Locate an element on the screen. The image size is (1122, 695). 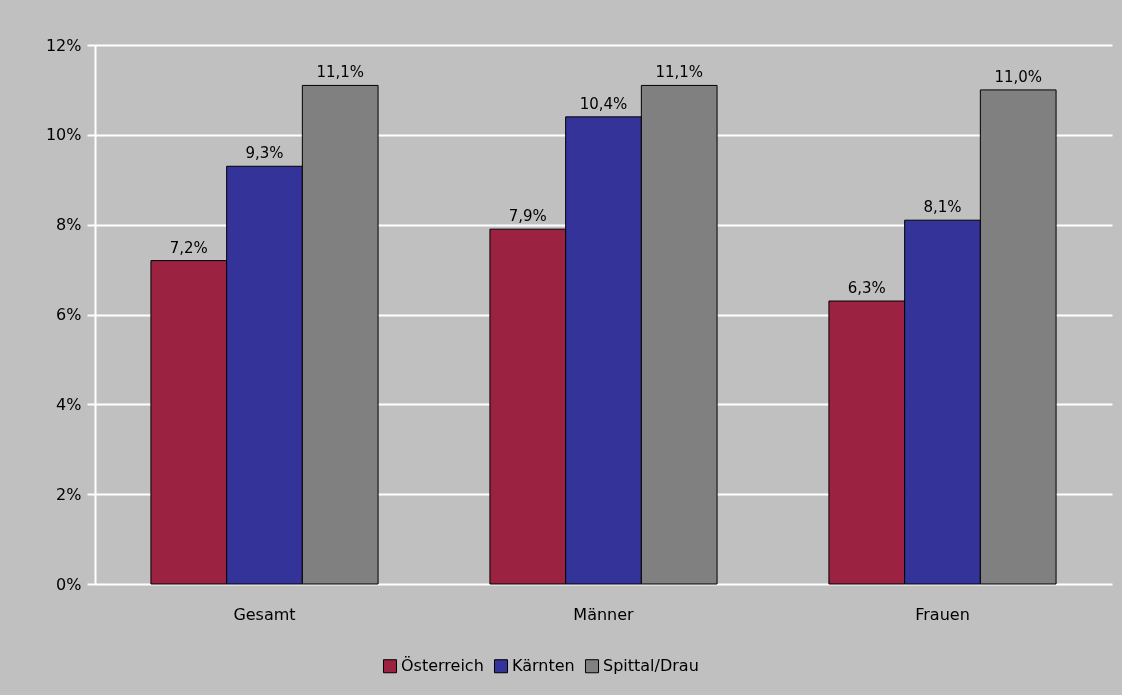
x-tick-label: Männer is located at coordinates (604, 614).